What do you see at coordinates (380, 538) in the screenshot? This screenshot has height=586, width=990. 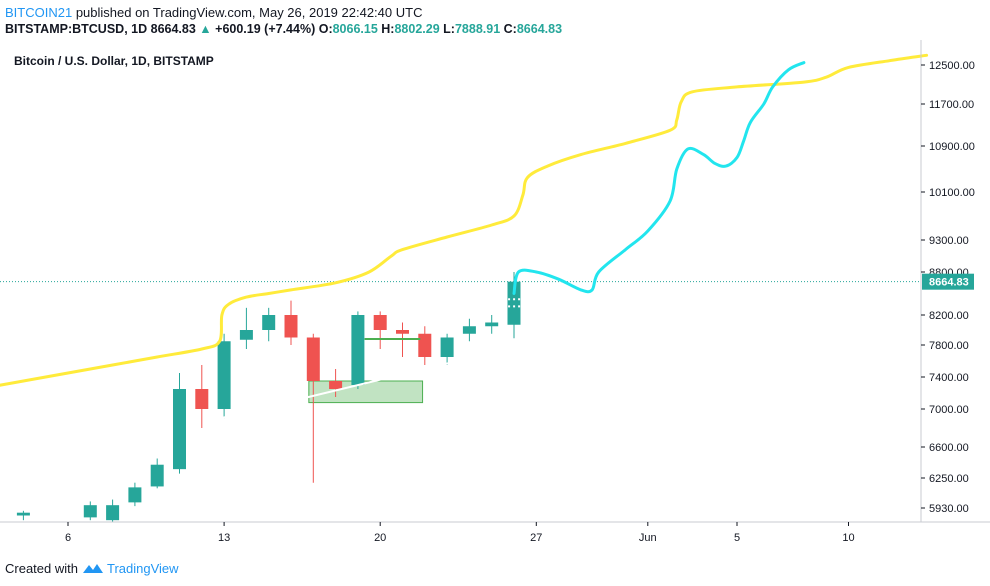 I see `x-tick-label: 20` at bounding box center [380, 538].